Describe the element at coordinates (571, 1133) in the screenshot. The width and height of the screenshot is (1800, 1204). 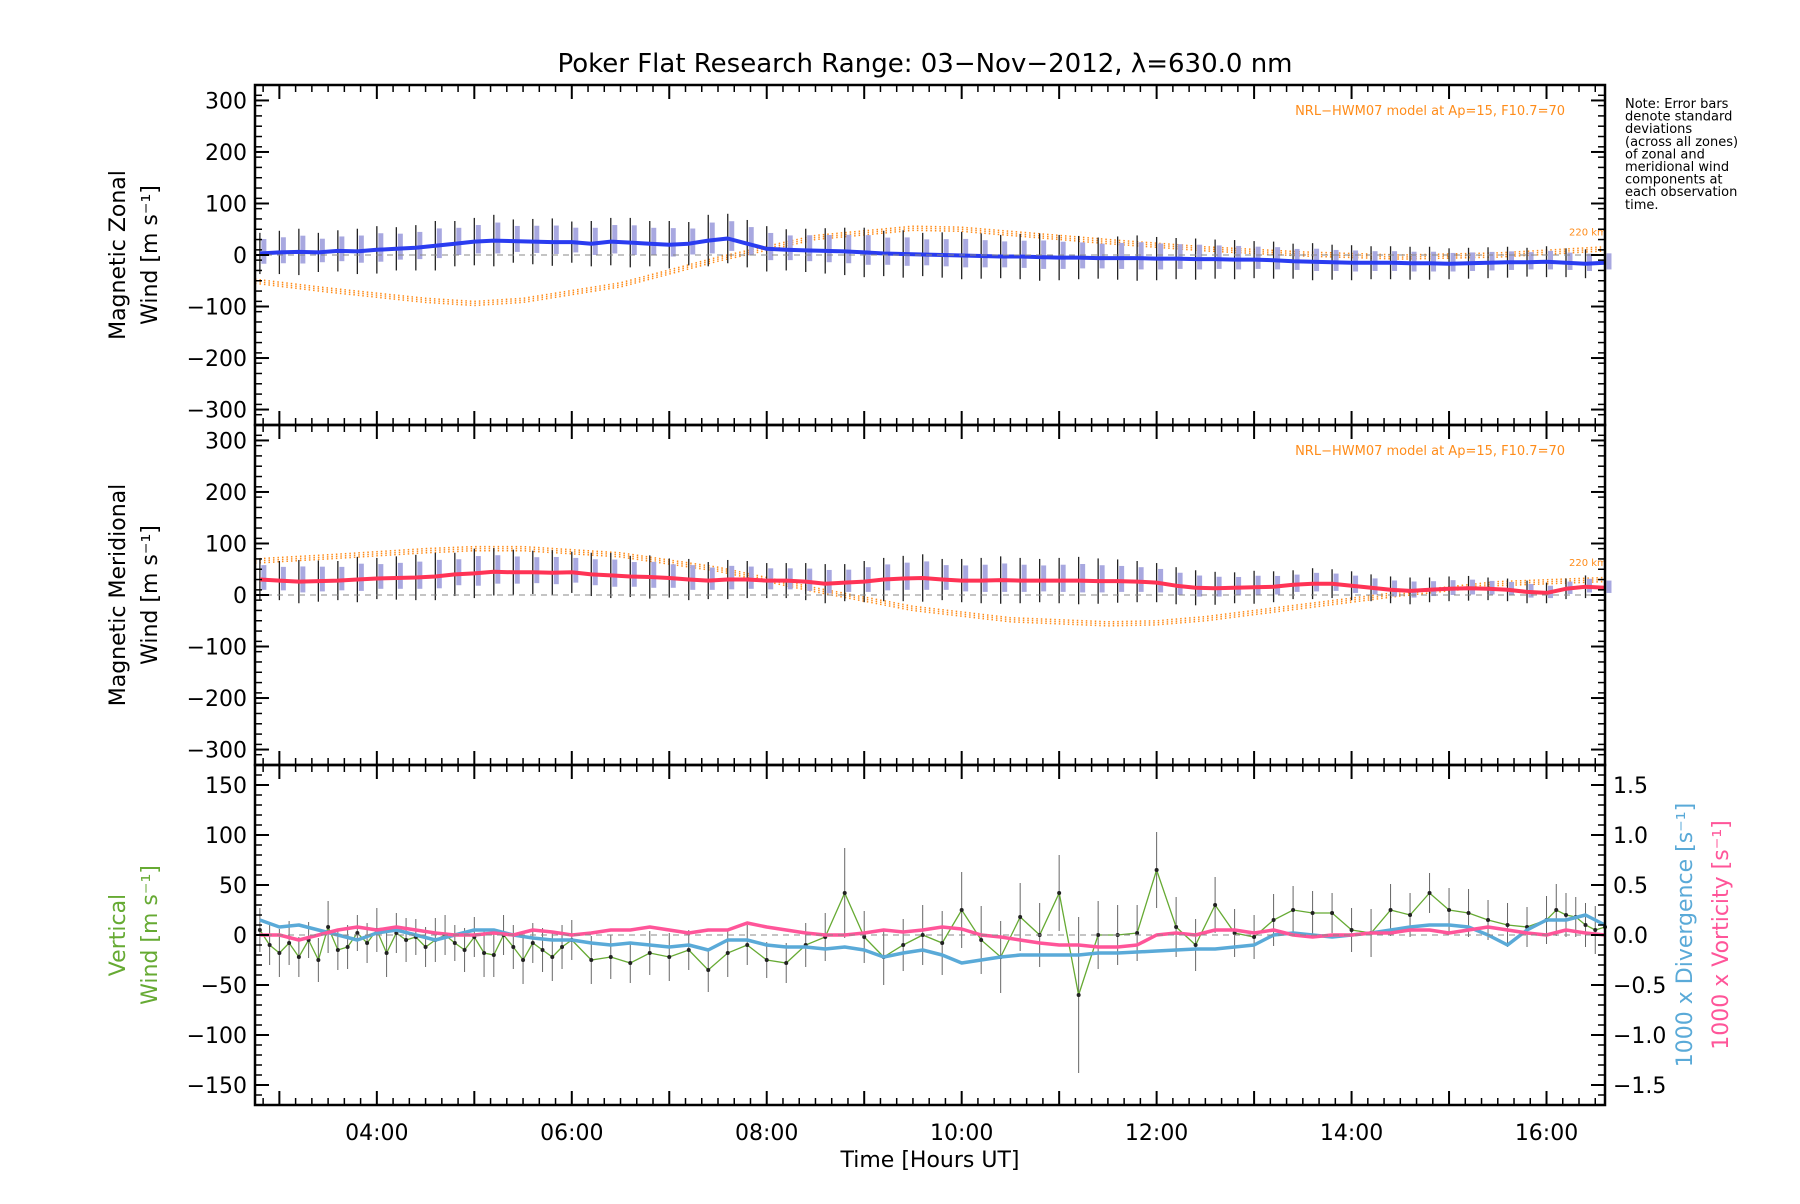
I see `x-tick-label: 06:00` at that location.